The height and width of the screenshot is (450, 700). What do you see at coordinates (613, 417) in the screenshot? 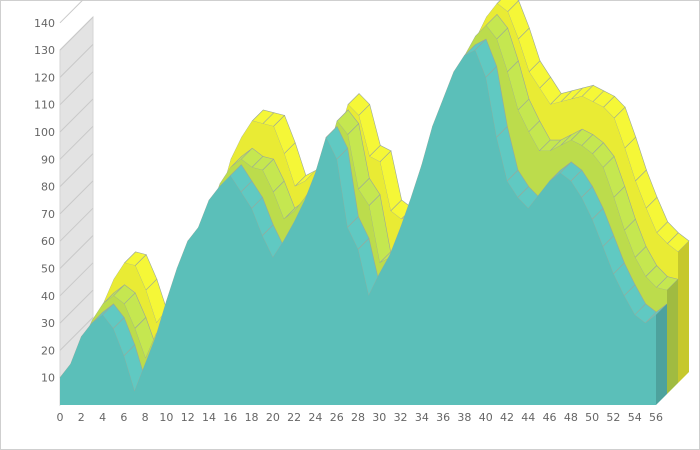
I see `x-tick-label: 52` at bounding box center [613, 417].